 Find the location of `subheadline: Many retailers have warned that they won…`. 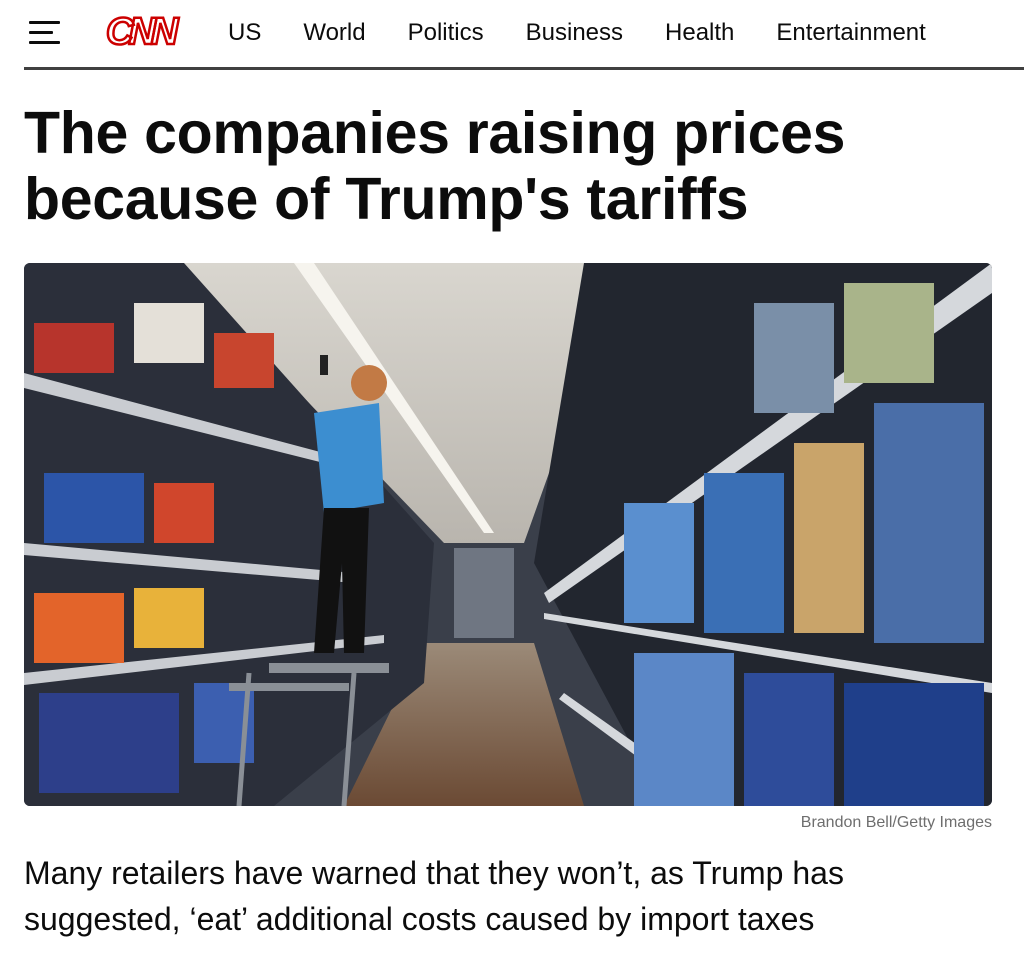

subheadline: Many retailers have warned that they won… is located at coordinates (434, 896).